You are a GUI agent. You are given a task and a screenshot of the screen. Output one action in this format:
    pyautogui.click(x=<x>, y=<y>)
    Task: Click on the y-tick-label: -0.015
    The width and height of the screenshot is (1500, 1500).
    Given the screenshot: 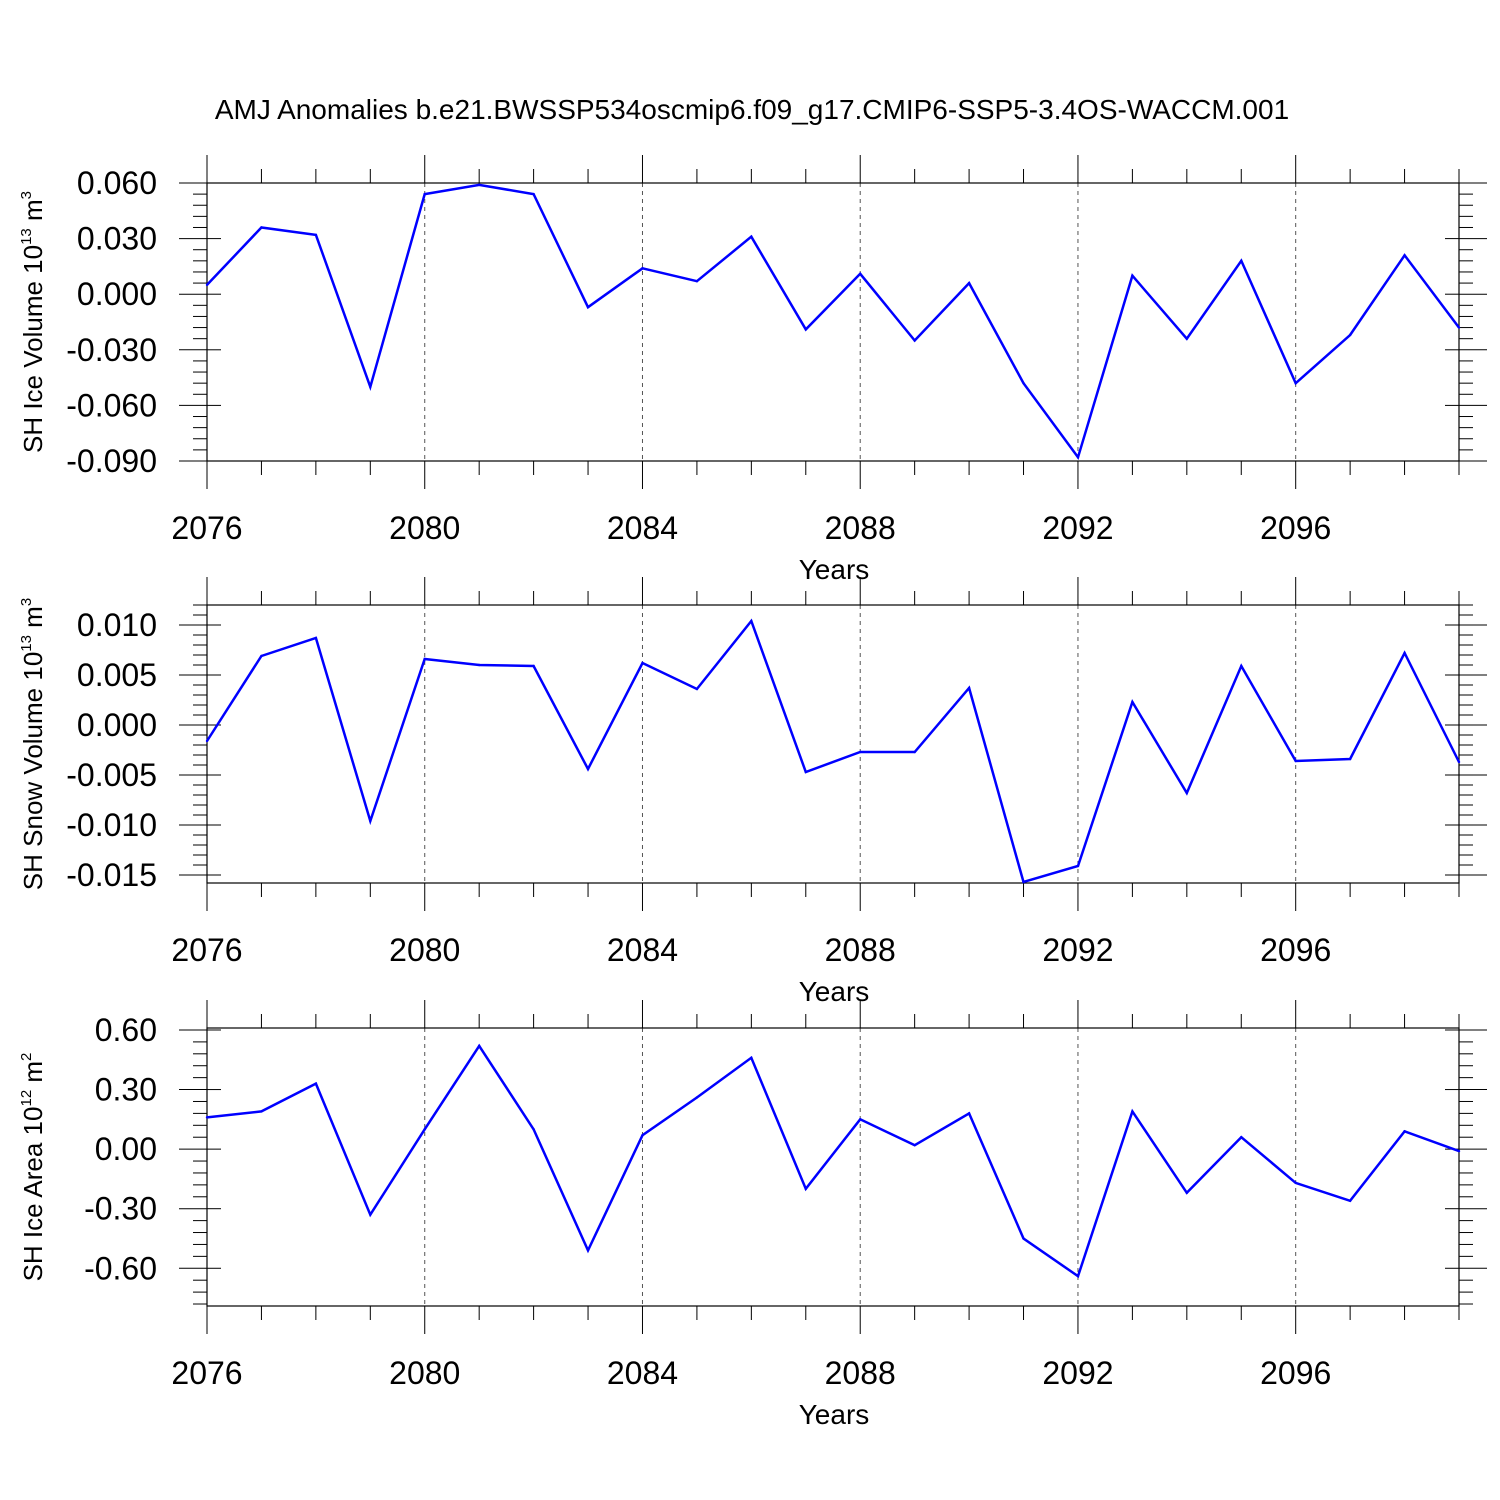 What is the action you would take?
    pyautogui.click(x=111, y=875)
    